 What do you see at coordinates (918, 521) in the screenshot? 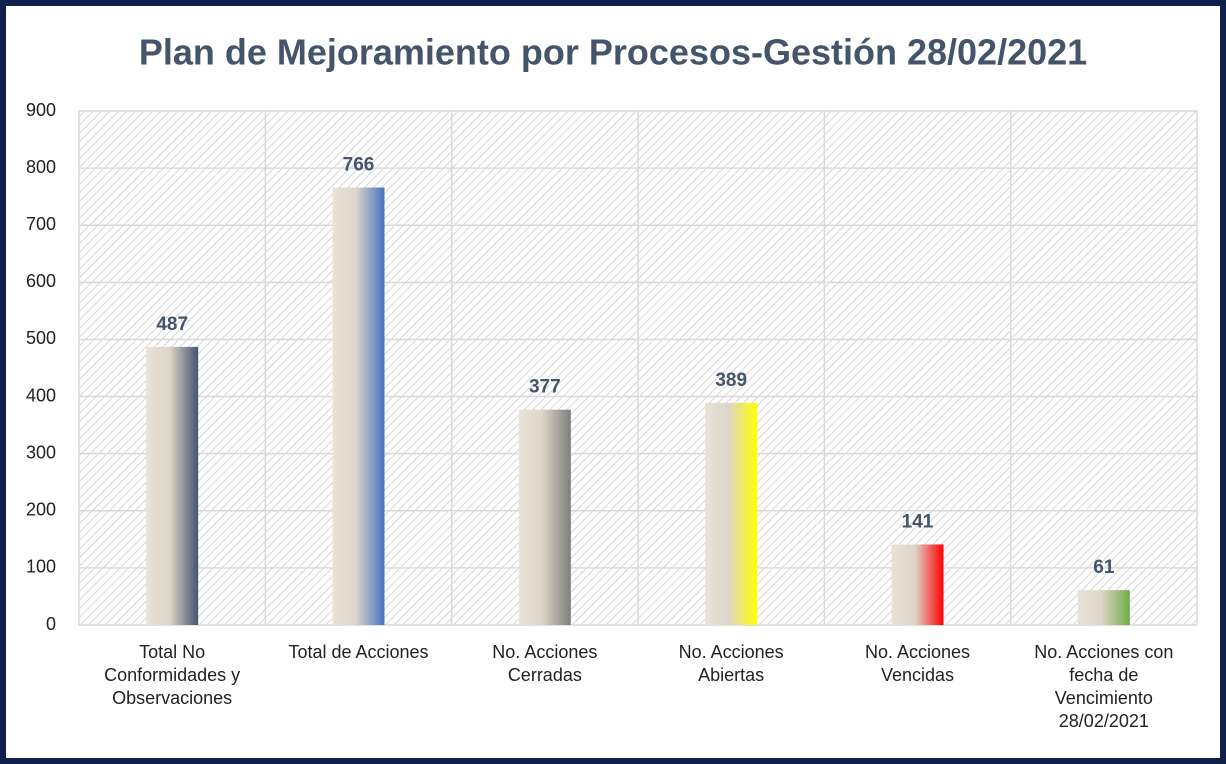
I see `data-label: 141` at bounding box center [918, 521].